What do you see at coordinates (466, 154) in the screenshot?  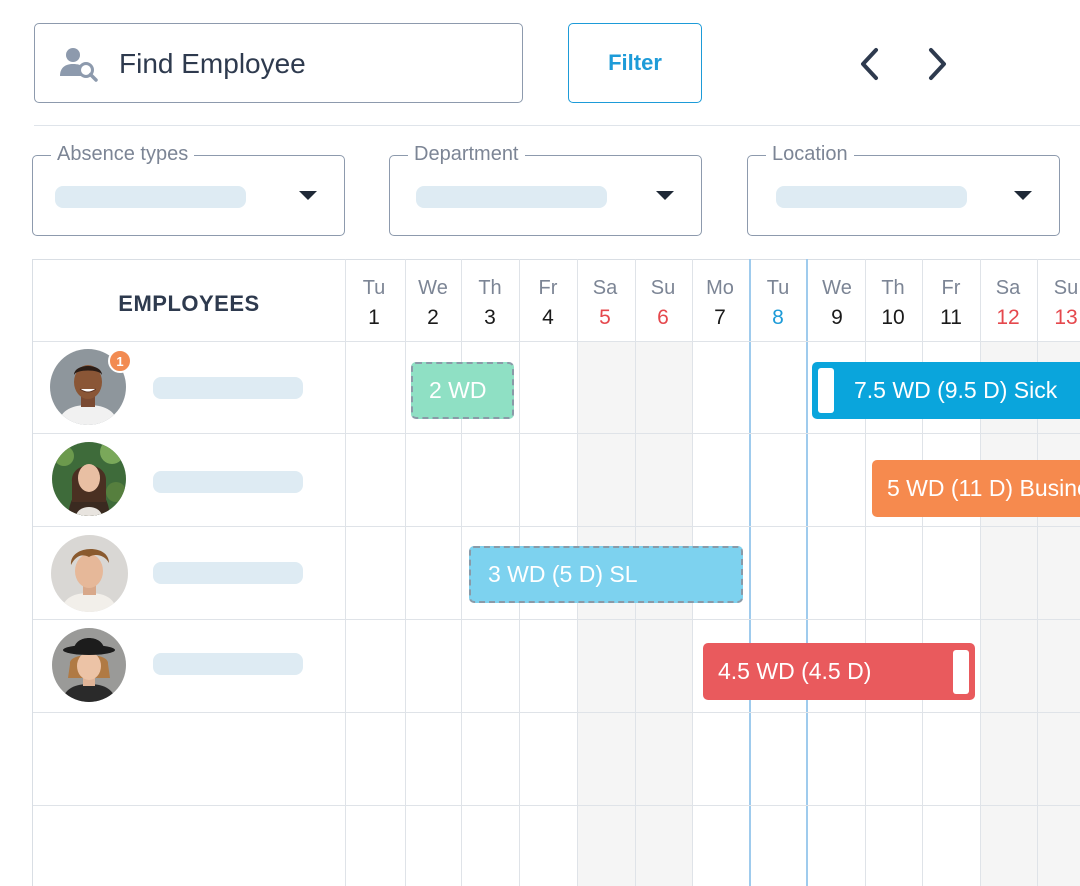 I see `department-label: Department` at bounding box center [466, 154].